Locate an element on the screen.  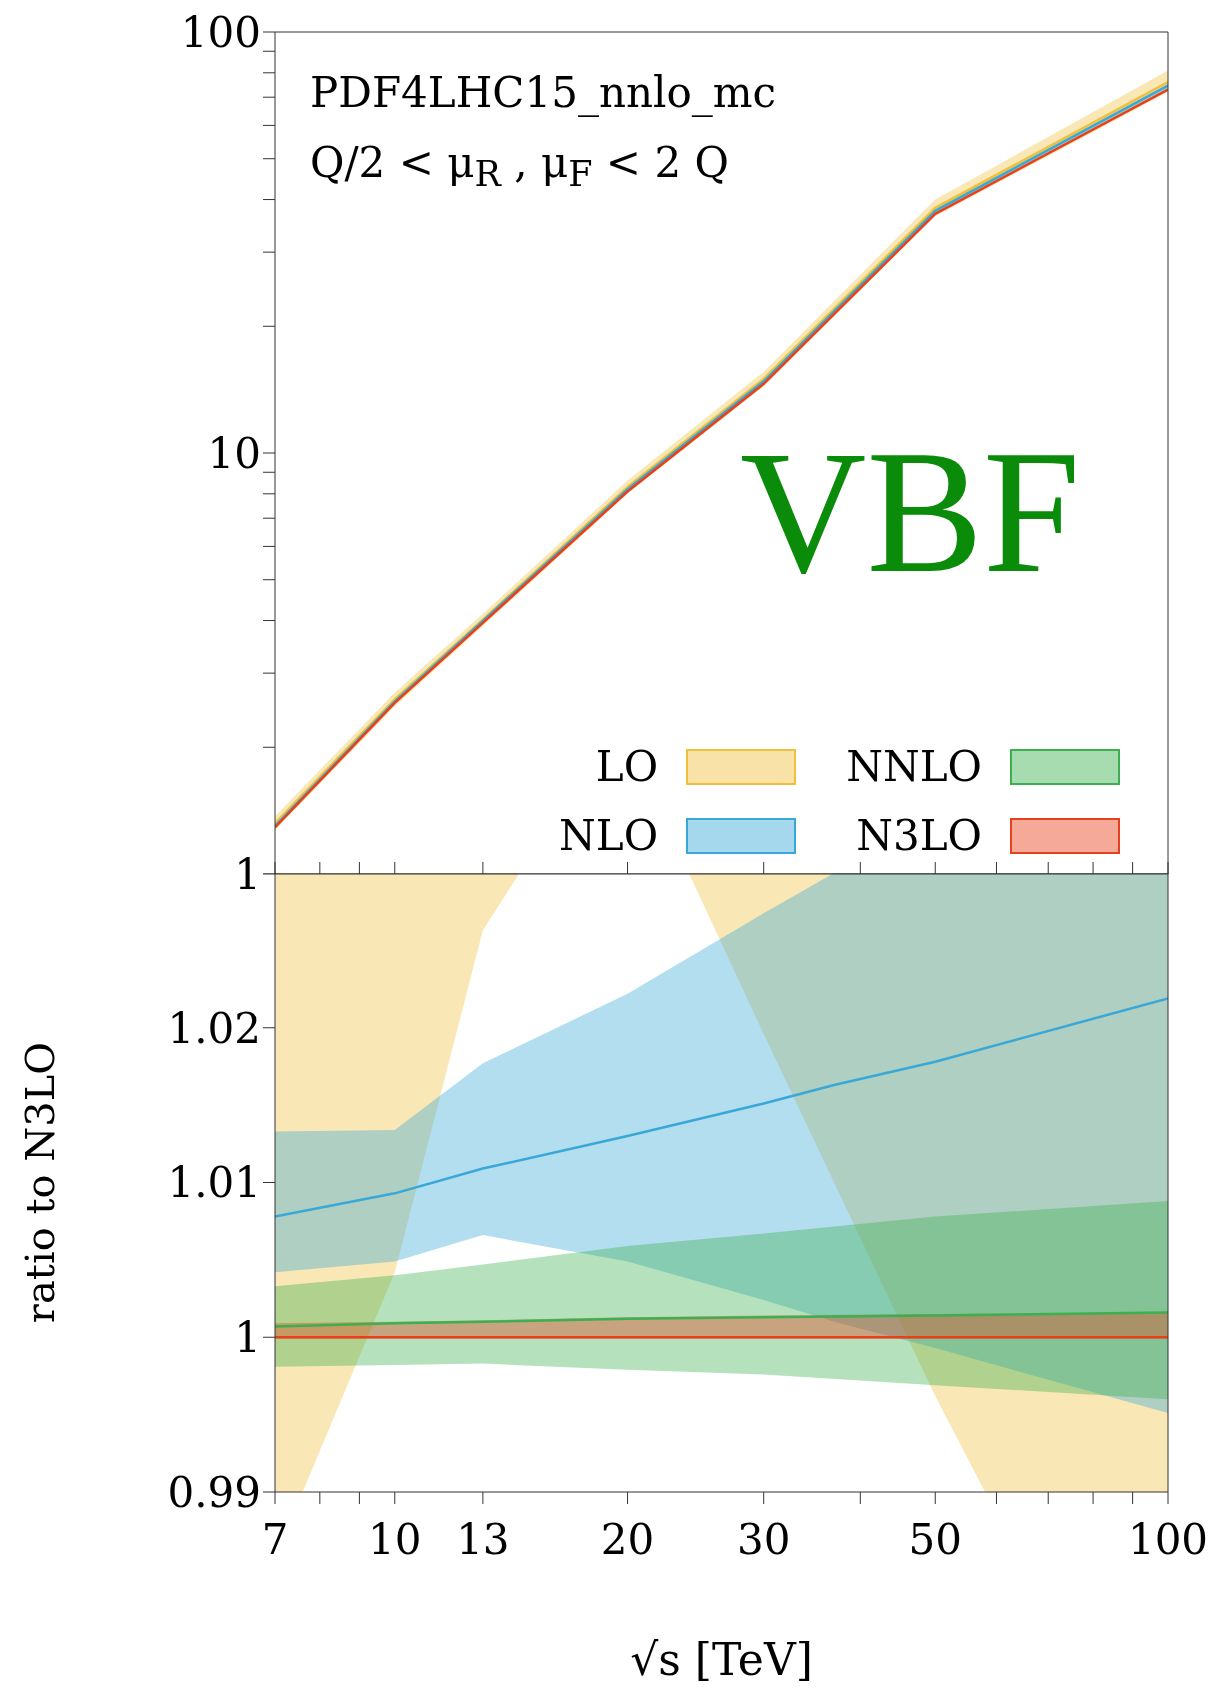
y-tick-label: 10 is located at coordinates (234, 453).